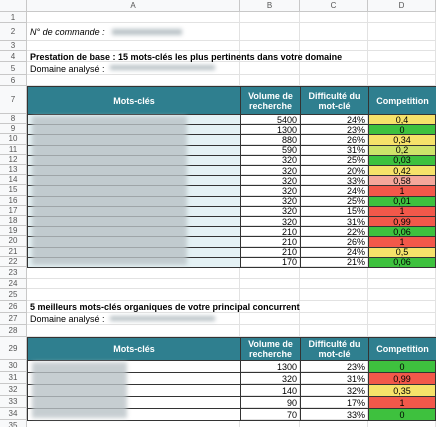 The image size is (436, 427). I want to click on row-number: 22, so click(13, 261).